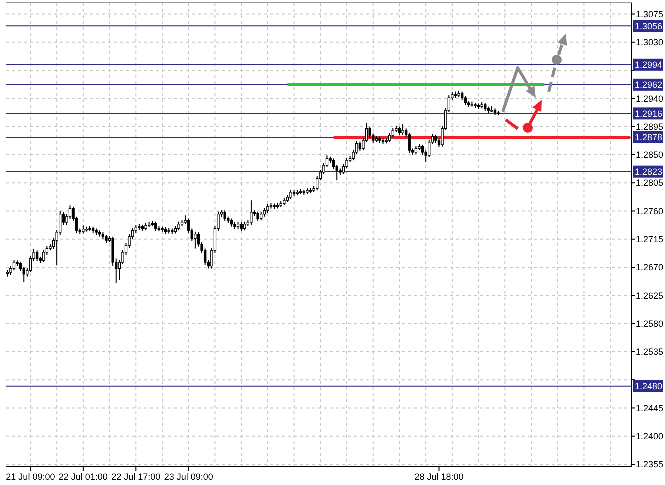 The image size is (665, 485). What do you see at coordinates (136, 477) in the screenshot?
I see `x-tick-label: 22 Jul 17:00` at bounding box center [136, 477].